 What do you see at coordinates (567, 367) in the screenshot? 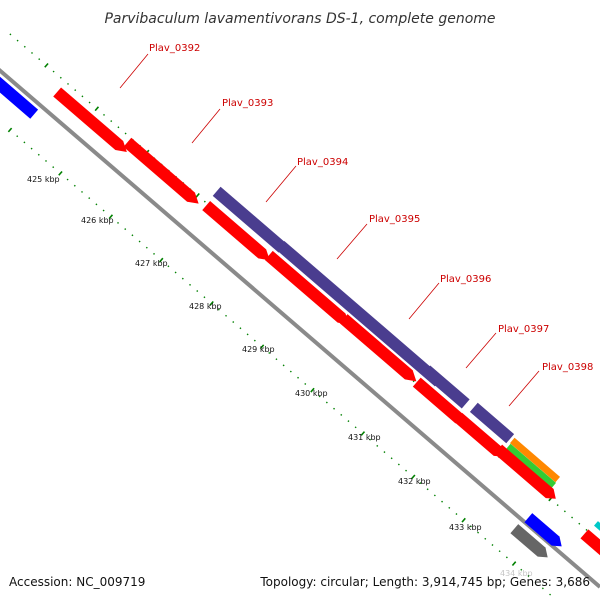
I see `gene-label-plav-0398: Plav_0398` at bounding box center [567, 367].